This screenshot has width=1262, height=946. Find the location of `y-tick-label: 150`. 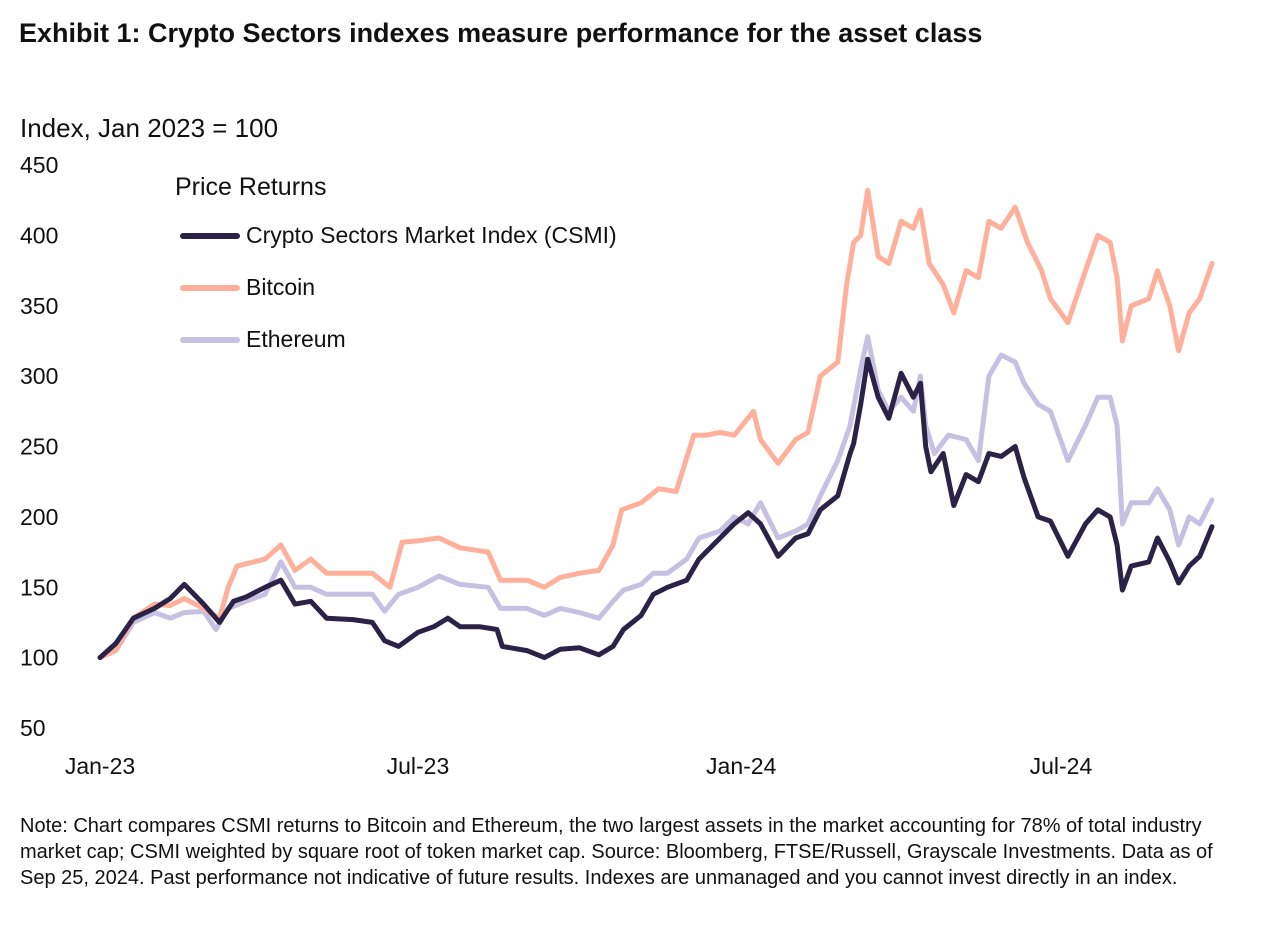

y-tick-label: 150 is located at coordinates (39, 587).